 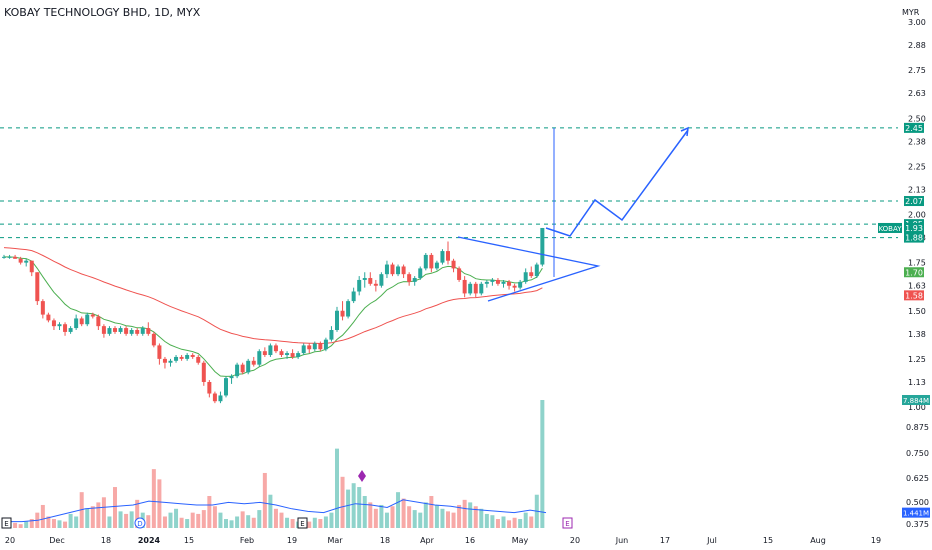 What do you see at coordinates (149, 540) in the screenshot?
I see `x-tick-label: 2024` at bounding box center [149, 540].